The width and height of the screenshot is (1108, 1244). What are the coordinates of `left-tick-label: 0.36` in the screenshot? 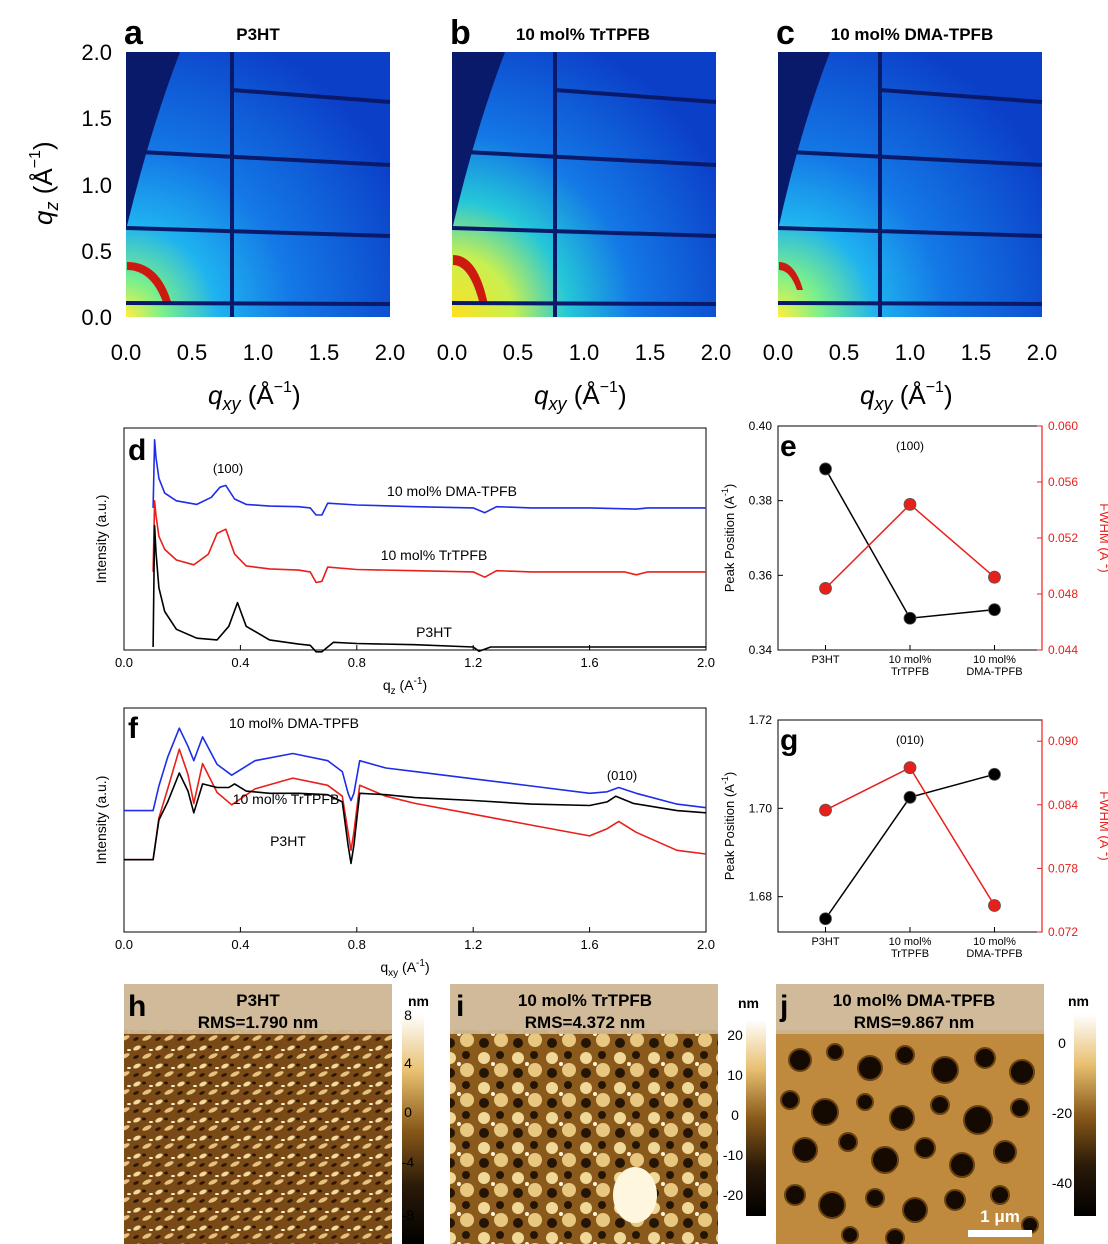 It's located at (761, 575).